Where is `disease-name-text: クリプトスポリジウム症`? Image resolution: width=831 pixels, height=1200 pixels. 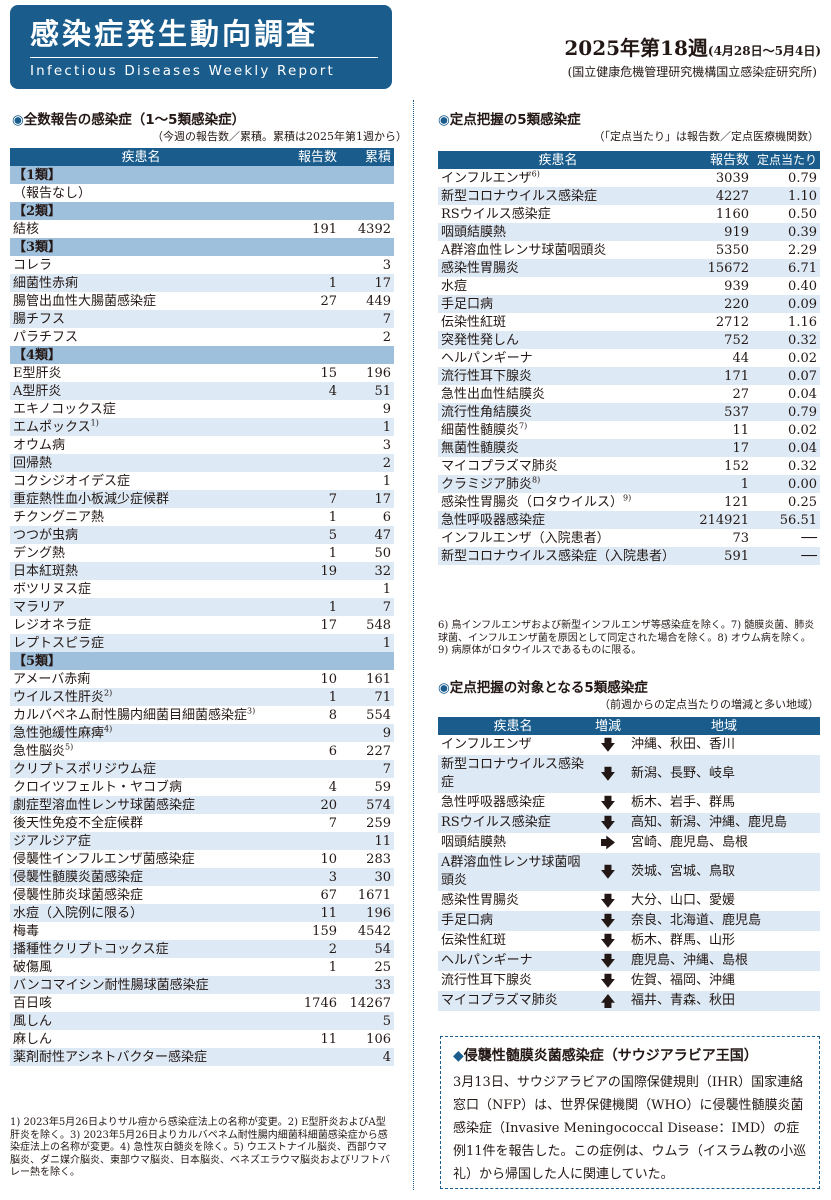
disease-name-text: クリプトスポリジウム症 is located at coordinates (85, 769).